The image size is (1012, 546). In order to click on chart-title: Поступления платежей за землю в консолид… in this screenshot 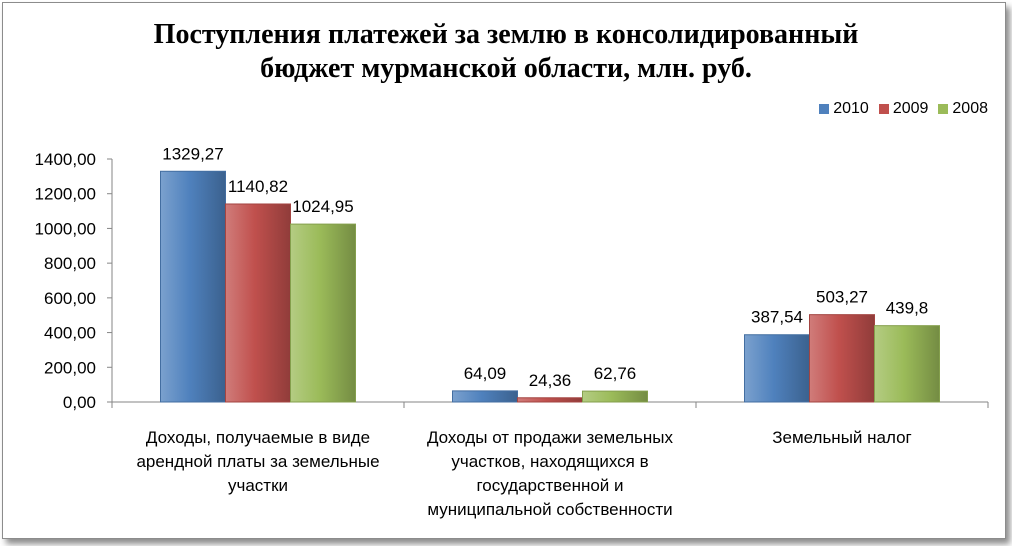, I will do `click(506, 52)`.